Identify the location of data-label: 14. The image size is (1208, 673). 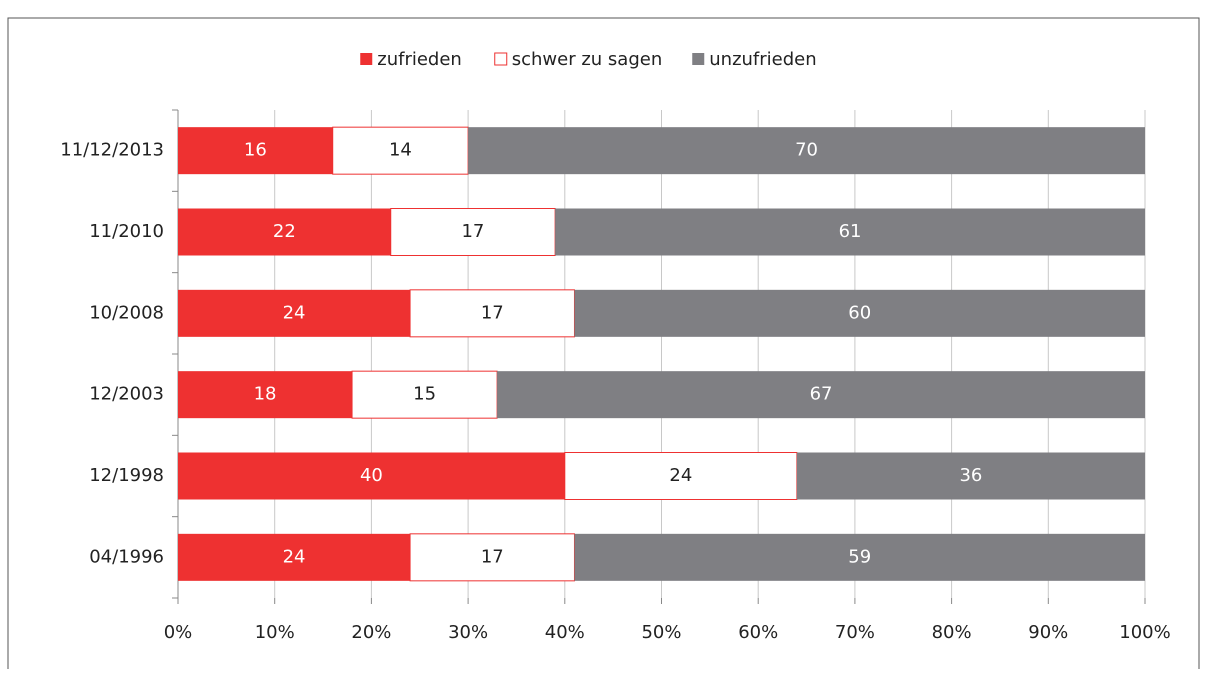
(400, 150).